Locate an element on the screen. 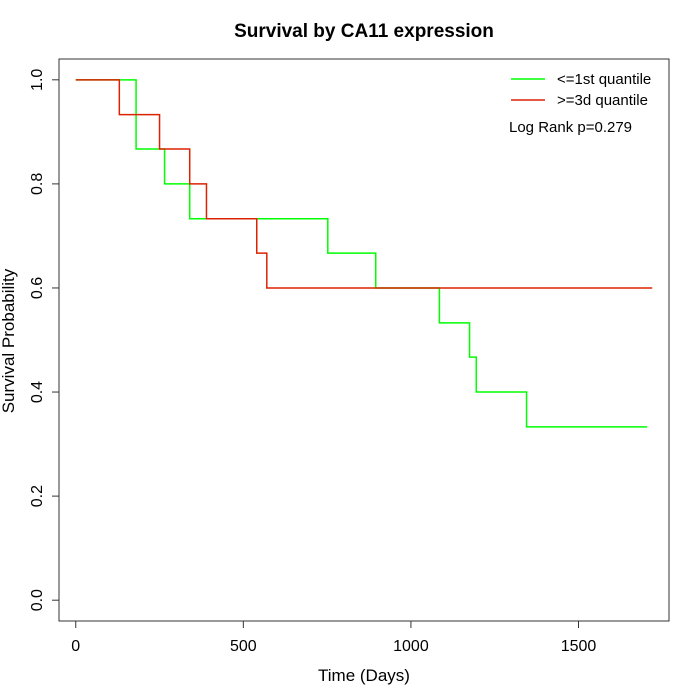 The height and width of the screenshot is (700, 700). x-tick-label: 1000 is located at coordinates (411, 646).